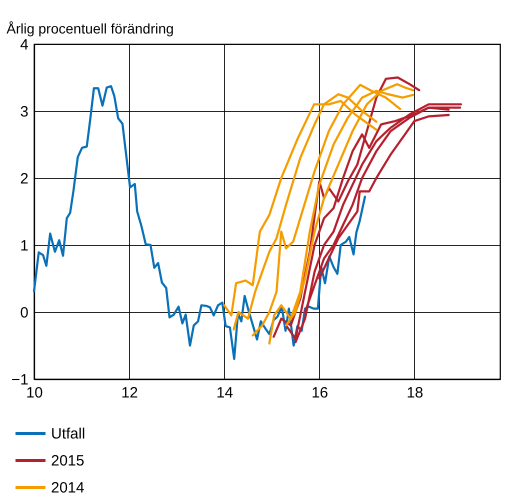 The image size is (505, 493). I want to click on y-tick-label: 4, so click(24, 45).